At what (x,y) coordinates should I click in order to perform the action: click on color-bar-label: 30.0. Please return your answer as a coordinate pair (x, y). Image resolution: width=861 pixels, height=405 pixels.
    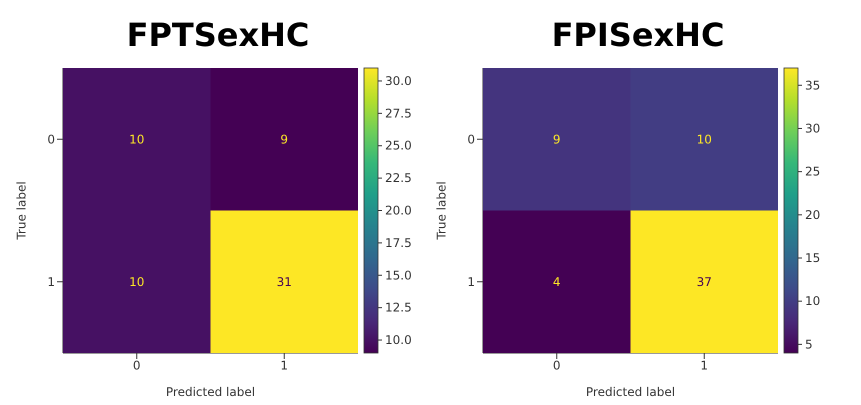
    Looking at the image, I should click on (398, 81).